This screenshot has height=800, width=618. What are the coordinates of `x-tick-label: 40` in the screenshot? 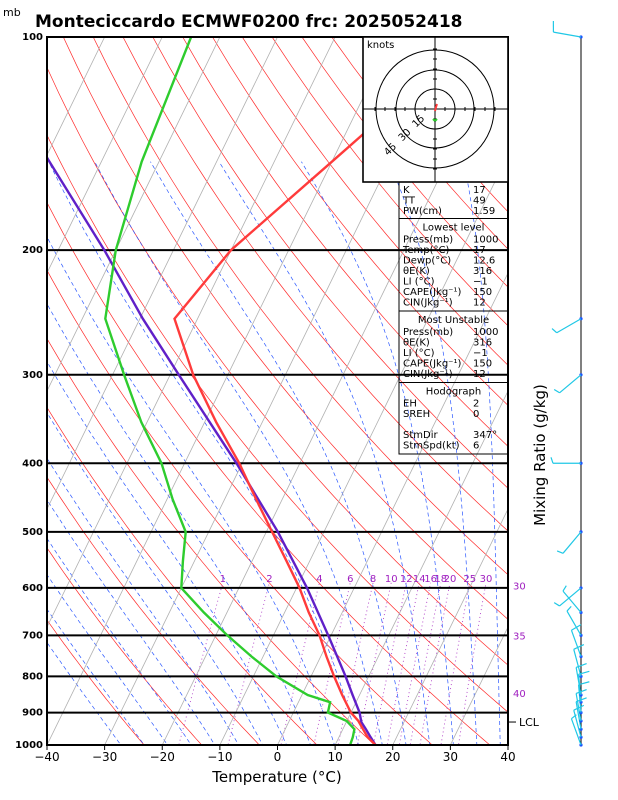 It's located at (507, 757).